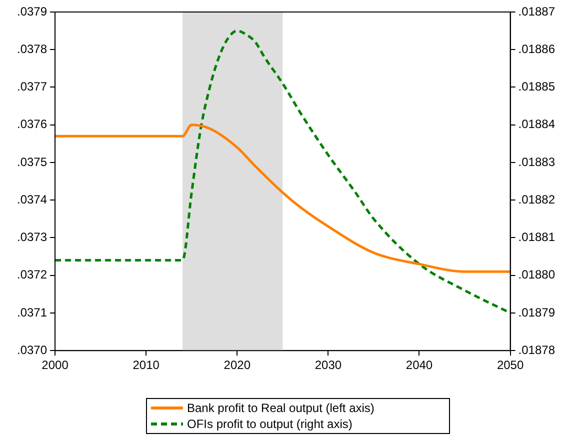  I want to click on x-tick-label: 2000, so click(55, 365).